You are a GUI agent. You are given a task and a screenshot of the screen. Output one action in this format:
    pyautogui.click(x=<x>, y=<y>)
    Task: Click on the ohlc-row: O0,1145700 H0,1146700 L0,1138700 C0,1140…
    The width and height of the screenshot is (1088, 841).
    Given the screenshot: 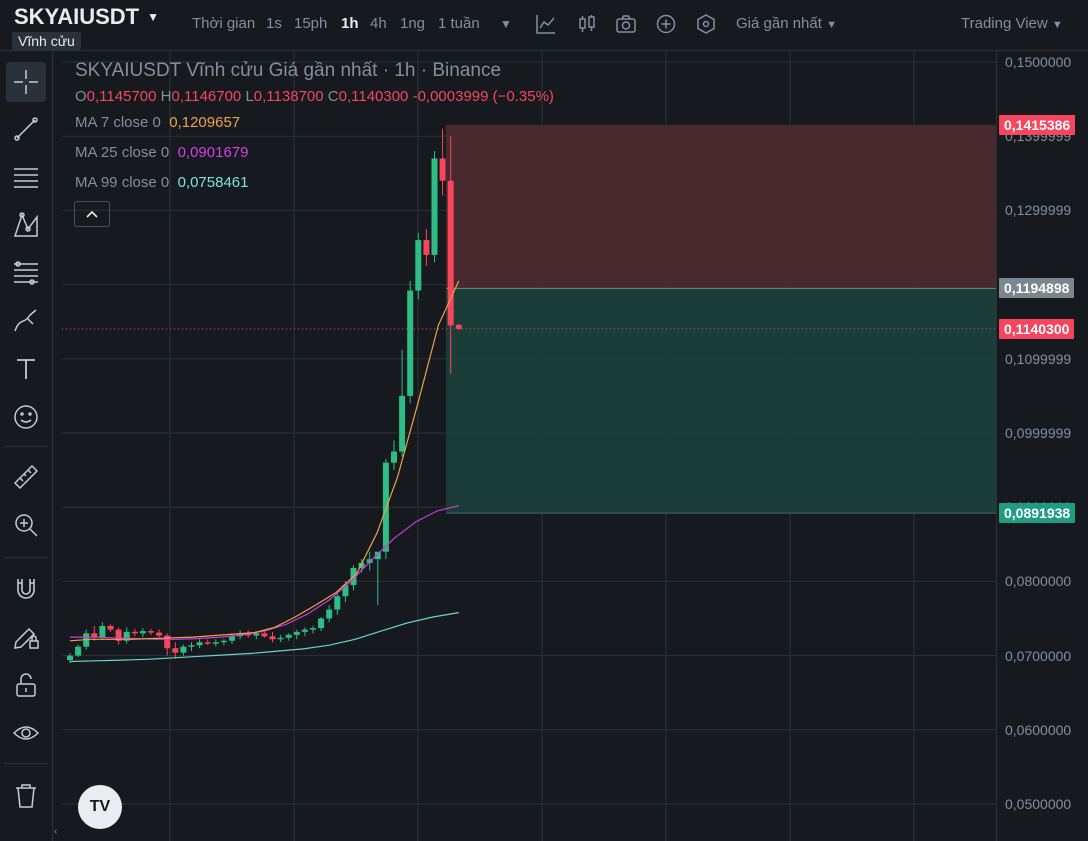 What is the action you would take?
    pyautogui.click(x=314, y=96)
    